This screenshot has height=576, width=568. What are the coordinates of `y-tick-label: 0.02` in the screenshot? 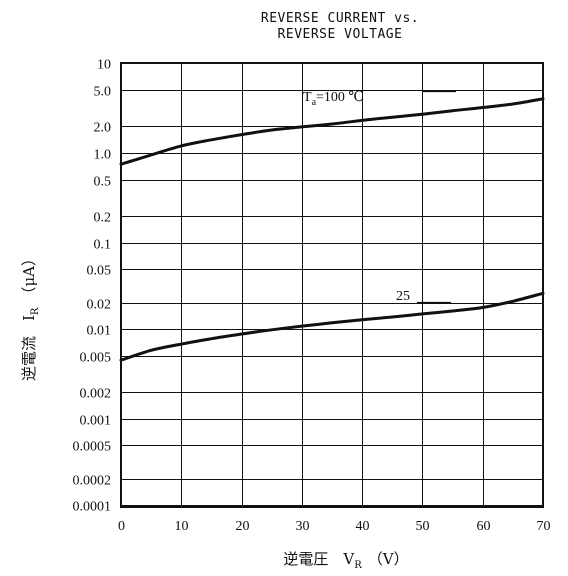 It's located at (99, 305).